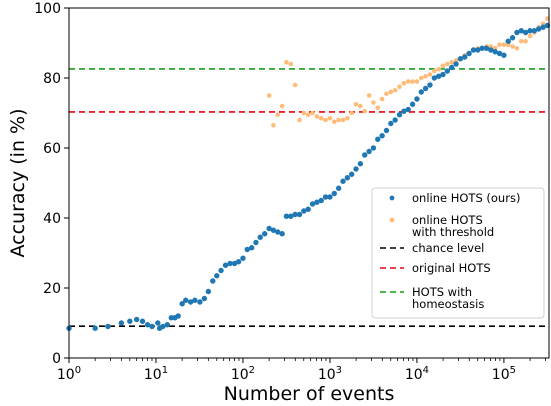 The width and height of the screenshot is (551, 406). What do you see at coordinates (513, 370) in the screenshot?
I see `x-tick-exponent: 5` at bounding box center [513, 370].